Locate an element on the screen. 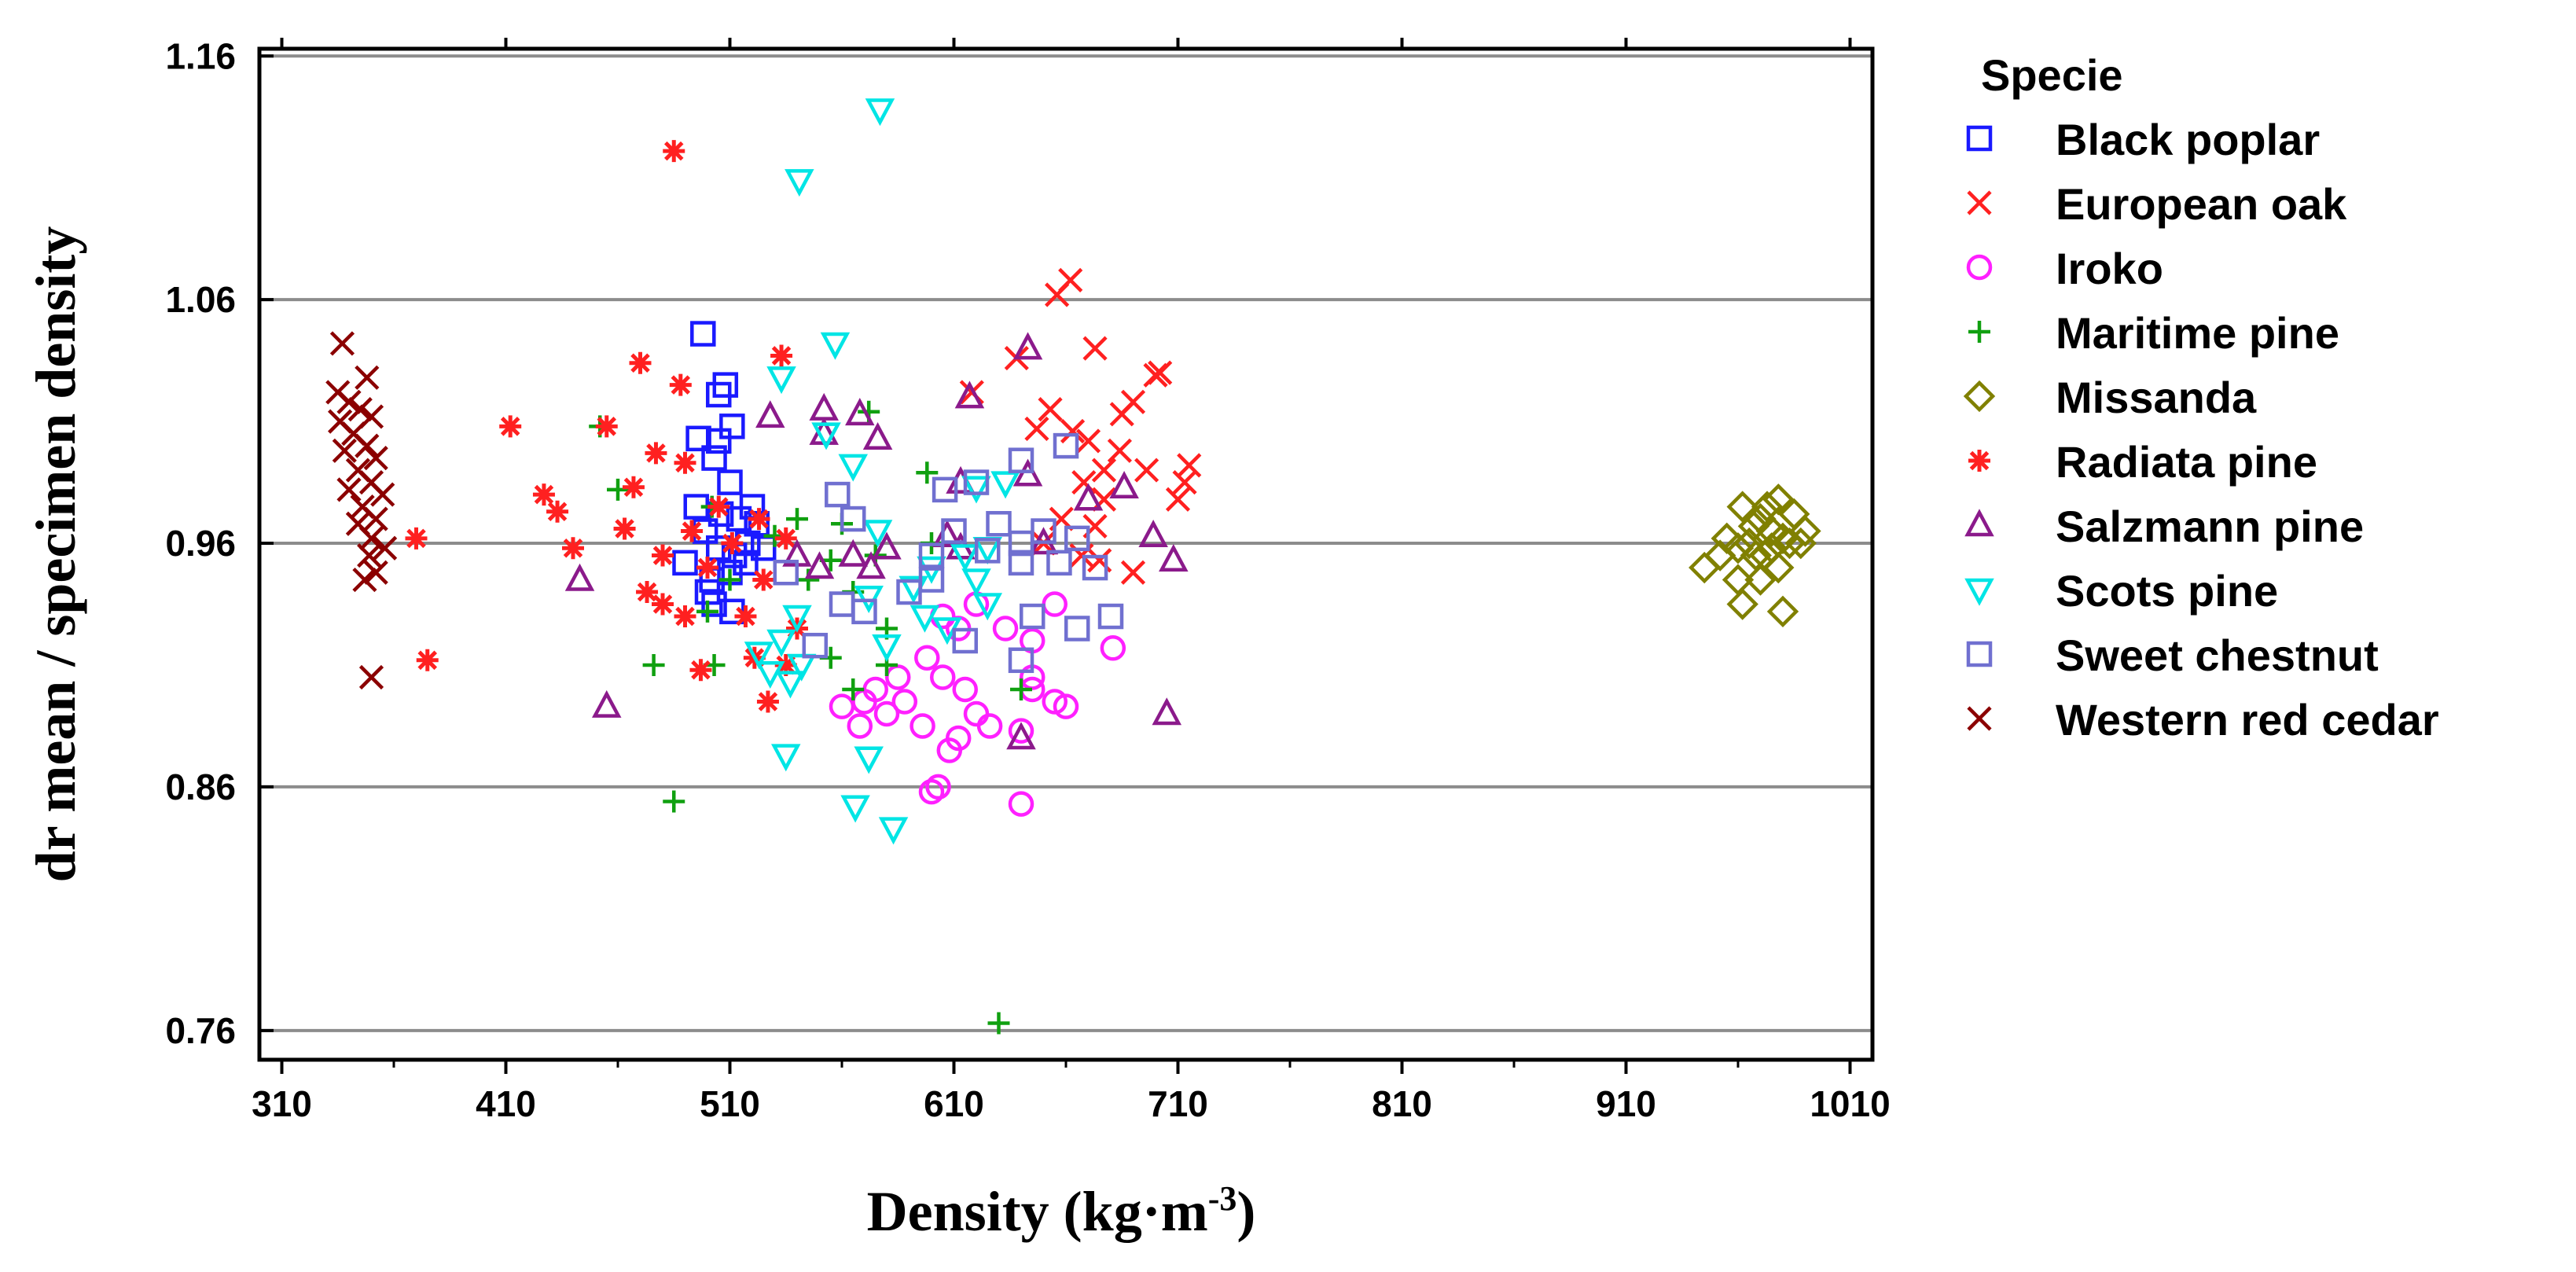  x-axis-title-main: Density (kg·m is located at coordinates (1037, 1212).